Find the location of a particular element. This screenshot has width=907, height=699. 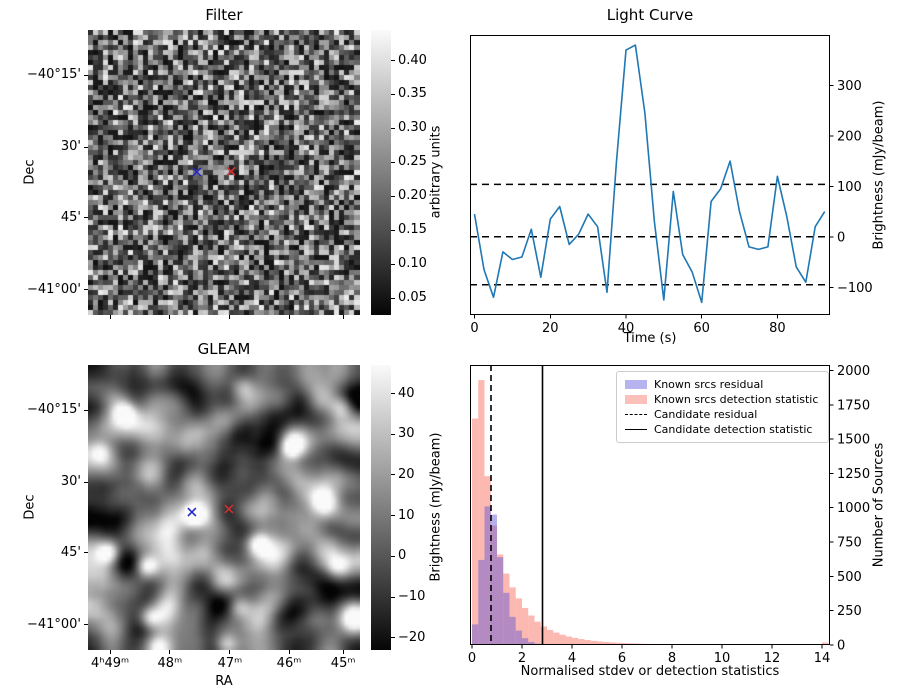

y-tick-label: 1000 is located at coordinates (853, 508).